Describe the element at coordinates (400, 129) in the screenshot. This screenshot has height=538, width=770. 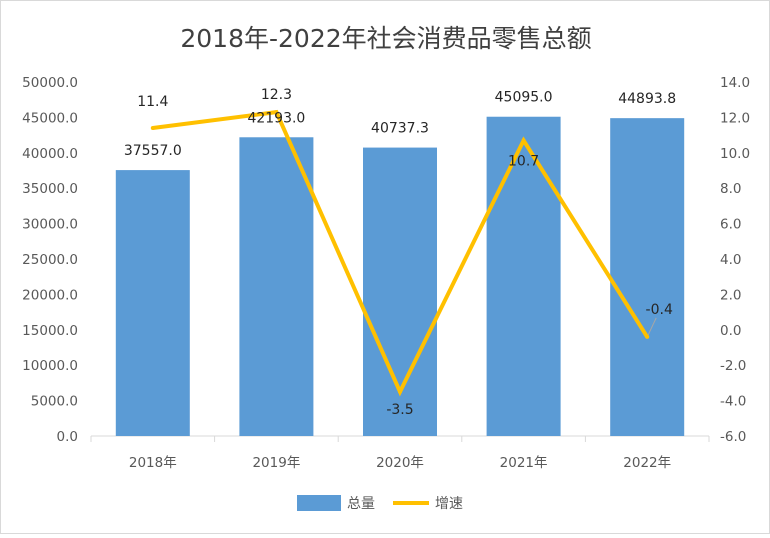
I see `bar-data-label: 40737.3` at that location.